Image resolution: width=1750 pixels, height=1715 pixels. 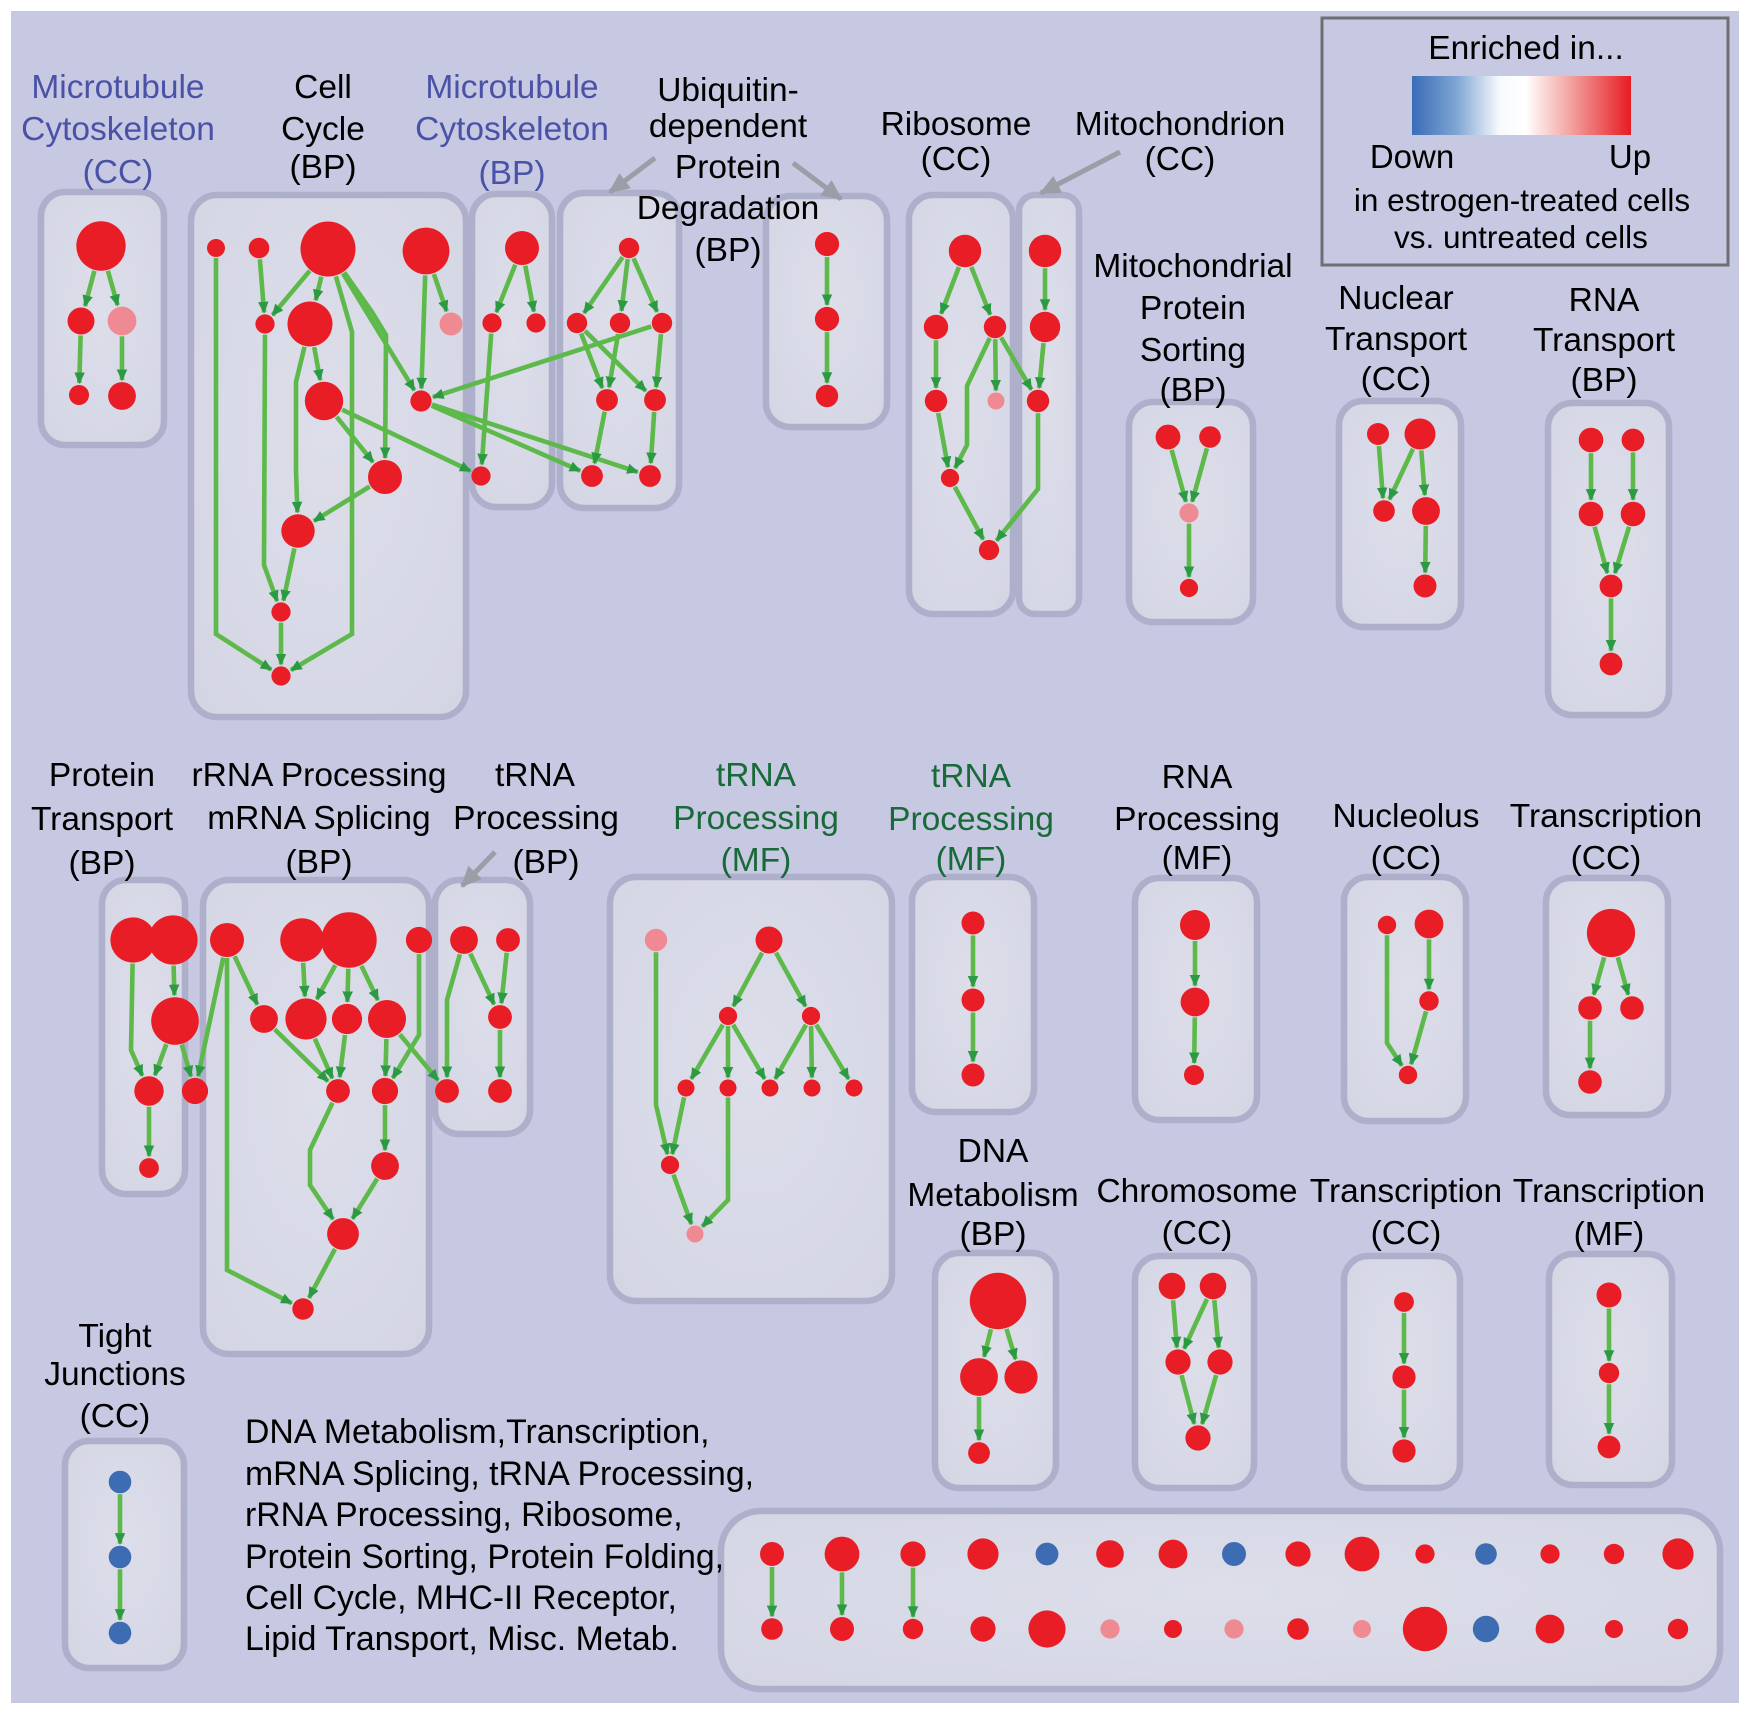 What do you see at coordinates (461, 1598) in the screenshot?
I see `svg-text: Cell Cycle, MHC-II Receptor,` at bounding box center [461, 1598].